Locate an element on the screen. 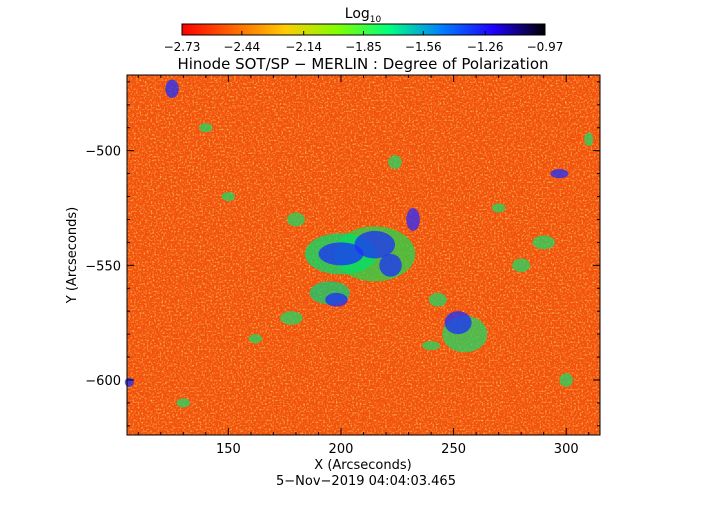 Image resolution: width=727 pixels, height=512 pixels. colorbar-tick-label: −2.44 is located at coordinates (241, 47).